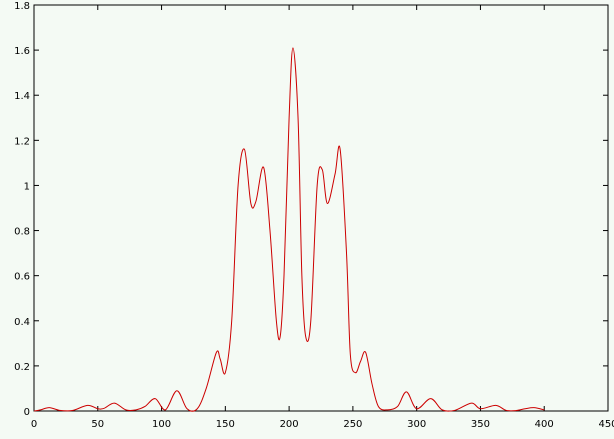  What do you see at coordinates (225, 424) in the screenshot?
I see `x-tick-label: 150` at bounding box center [225, 424].